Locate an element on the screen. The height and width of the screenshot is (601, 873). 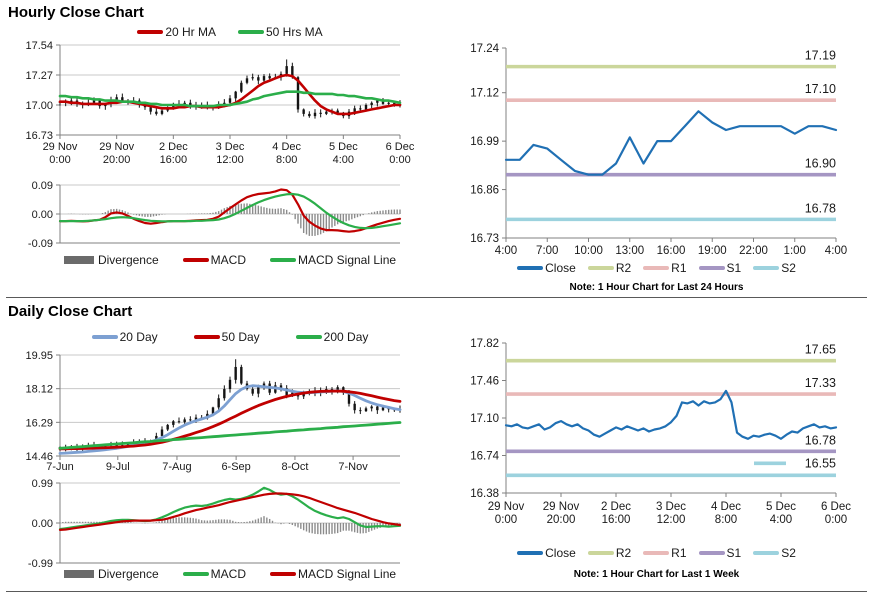
x-tick-label: 7-Nov is located at coordinates (353, 467).